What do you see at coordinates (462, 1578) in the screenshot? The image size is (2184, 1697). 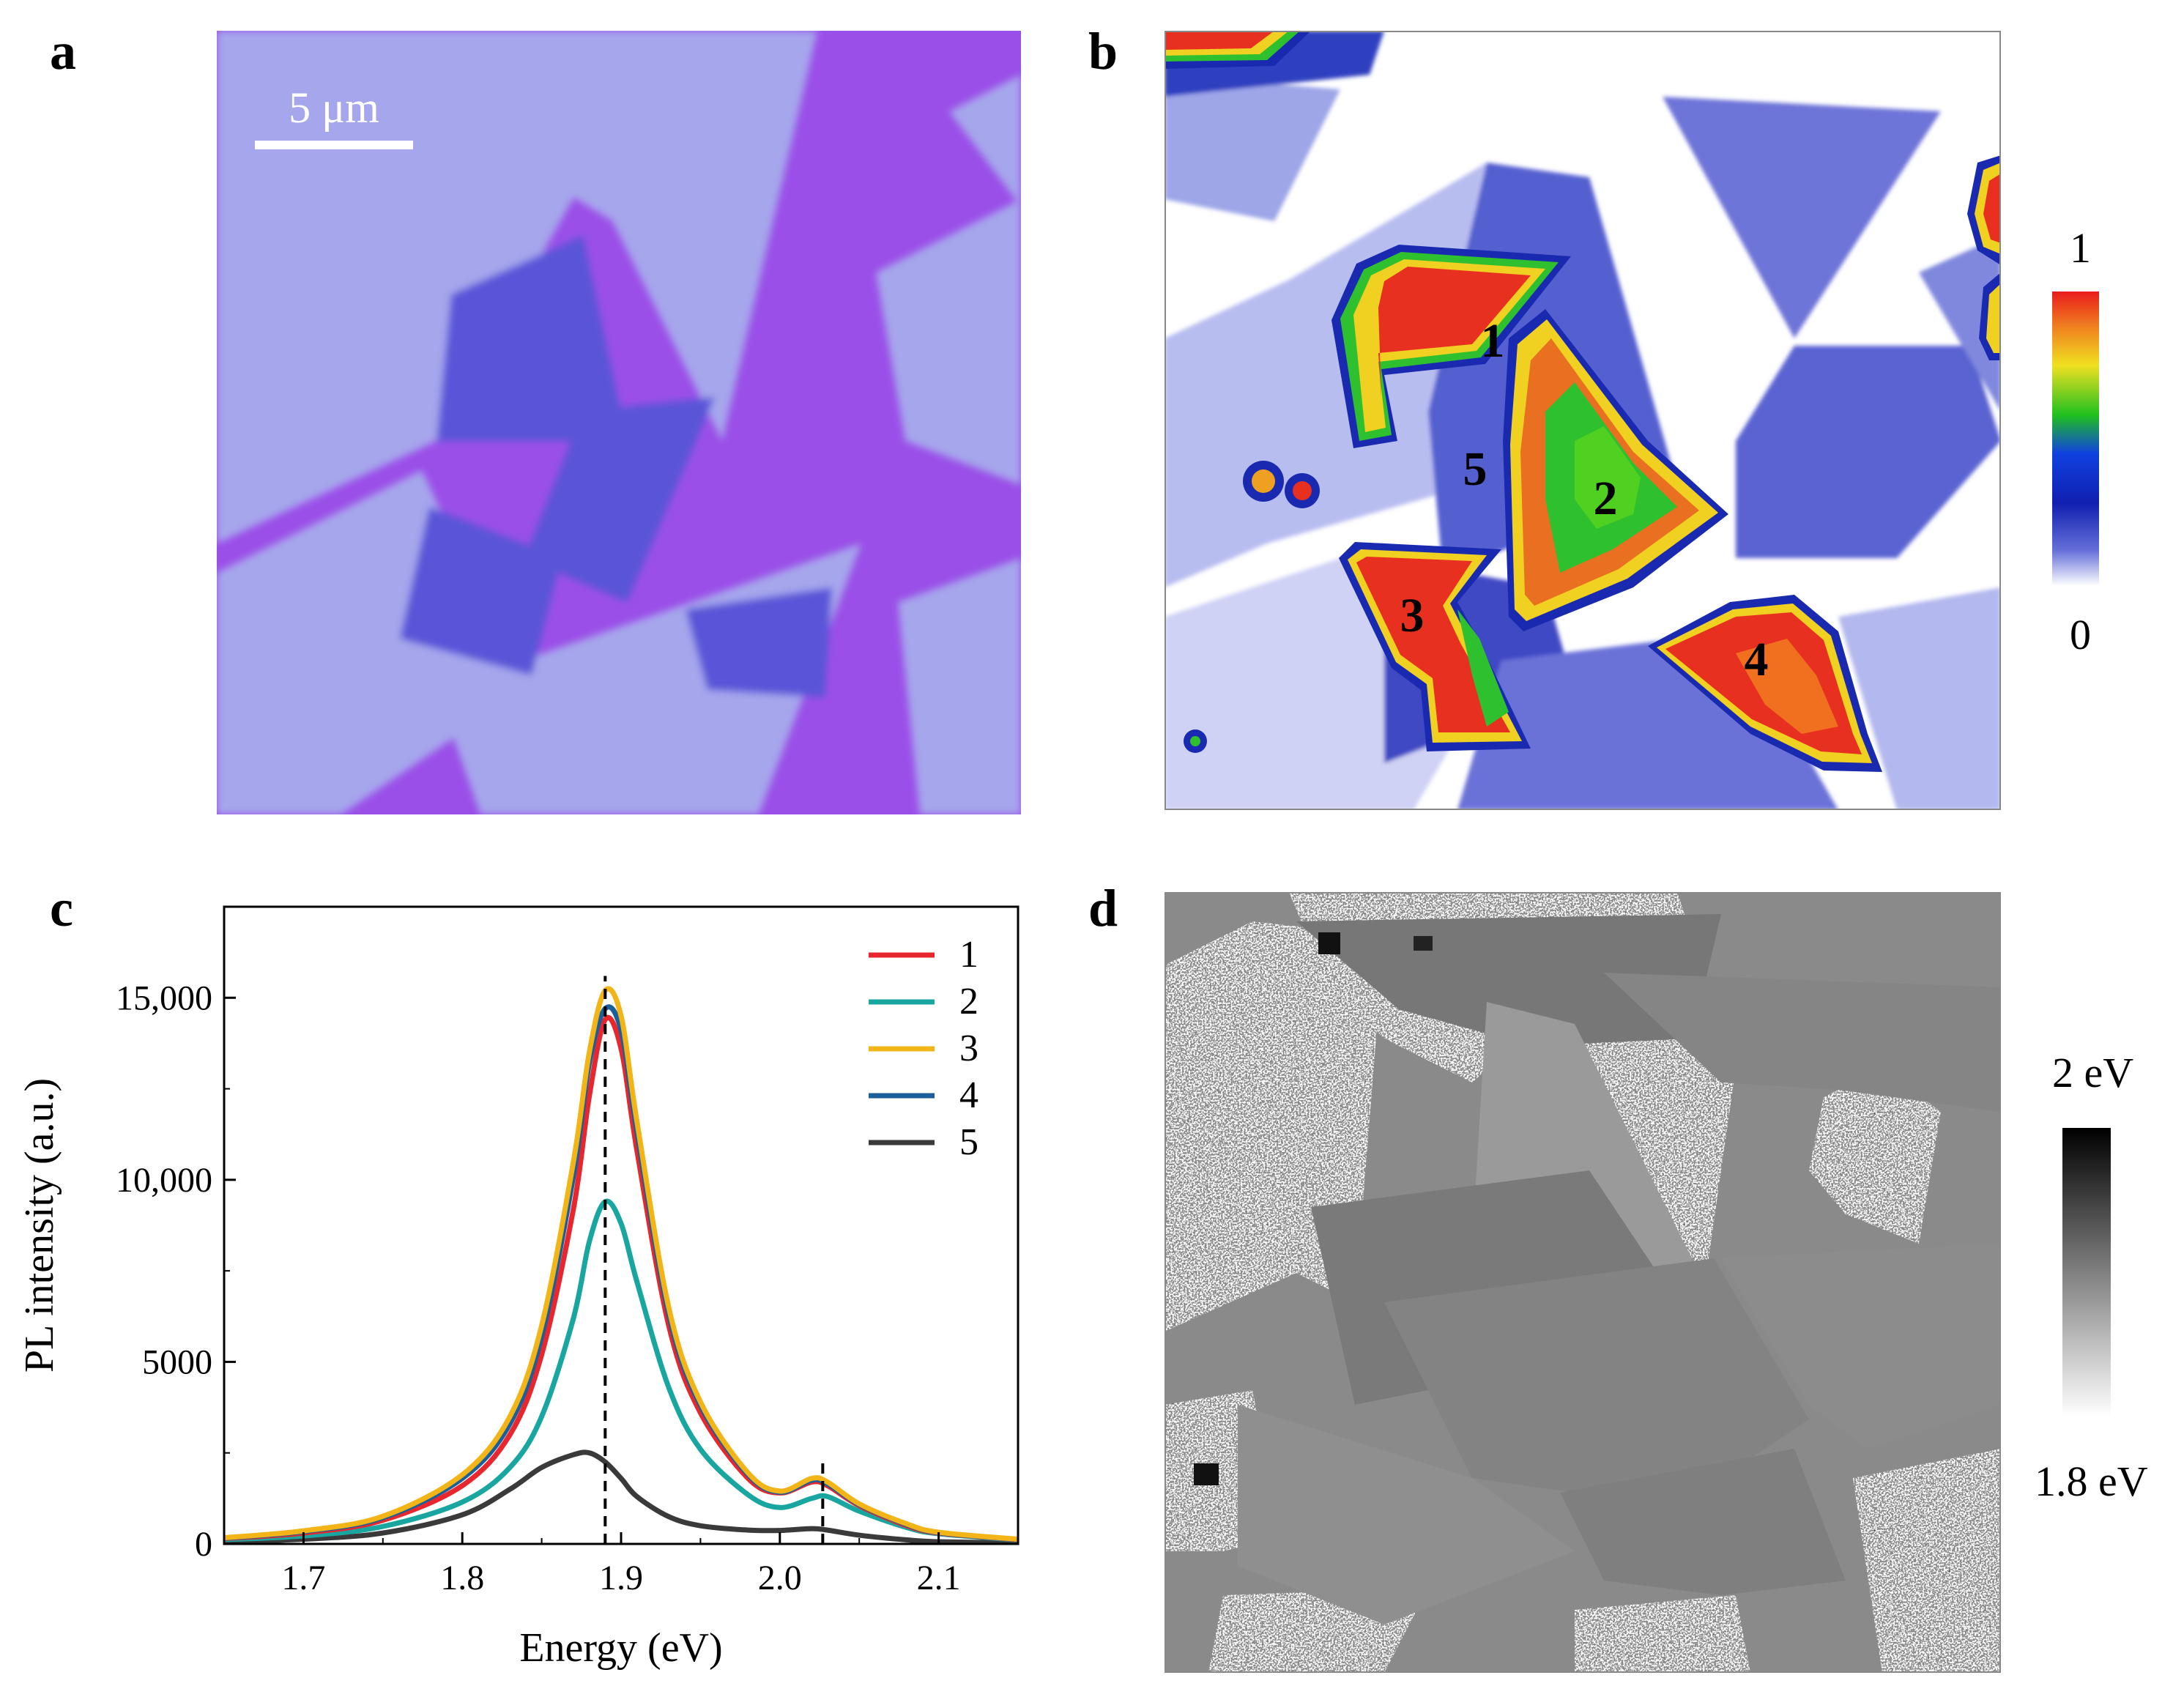 I see `x-tick-label: 1.8` at bounding box center [462, 1578].